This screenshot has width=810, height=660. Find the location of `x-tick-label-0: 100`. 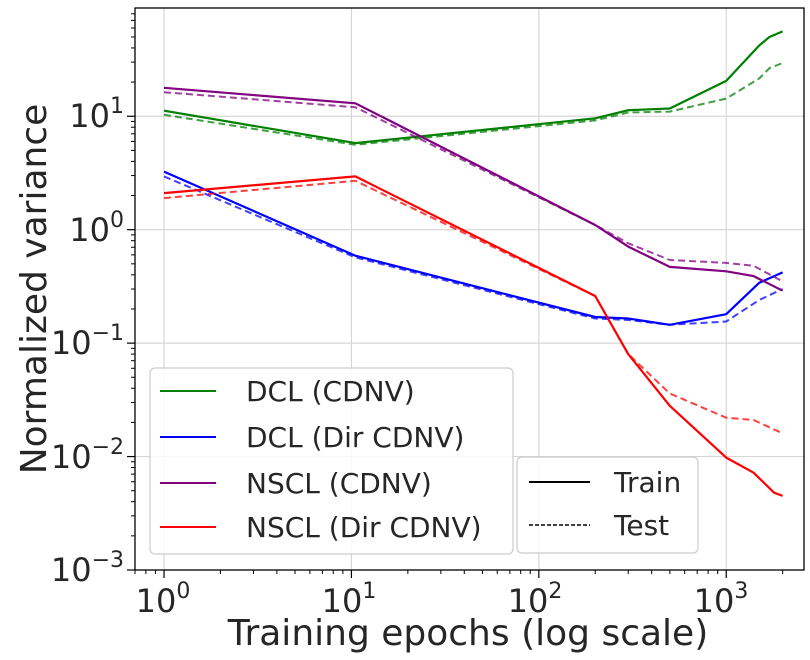

x-tick-label-0: 100 is located at coordinates (163, 599).